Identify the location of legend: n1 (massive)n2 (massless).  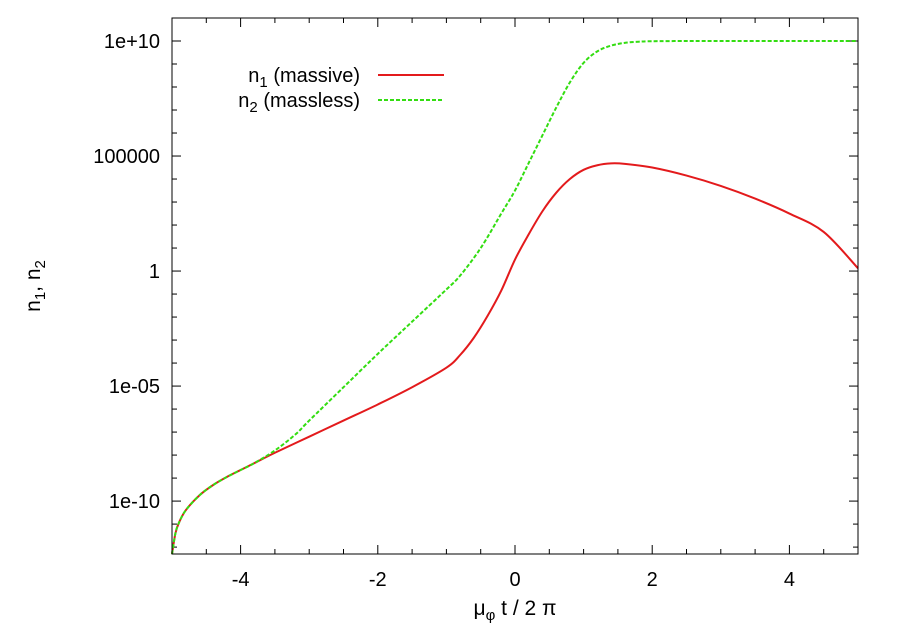
(341, 90).